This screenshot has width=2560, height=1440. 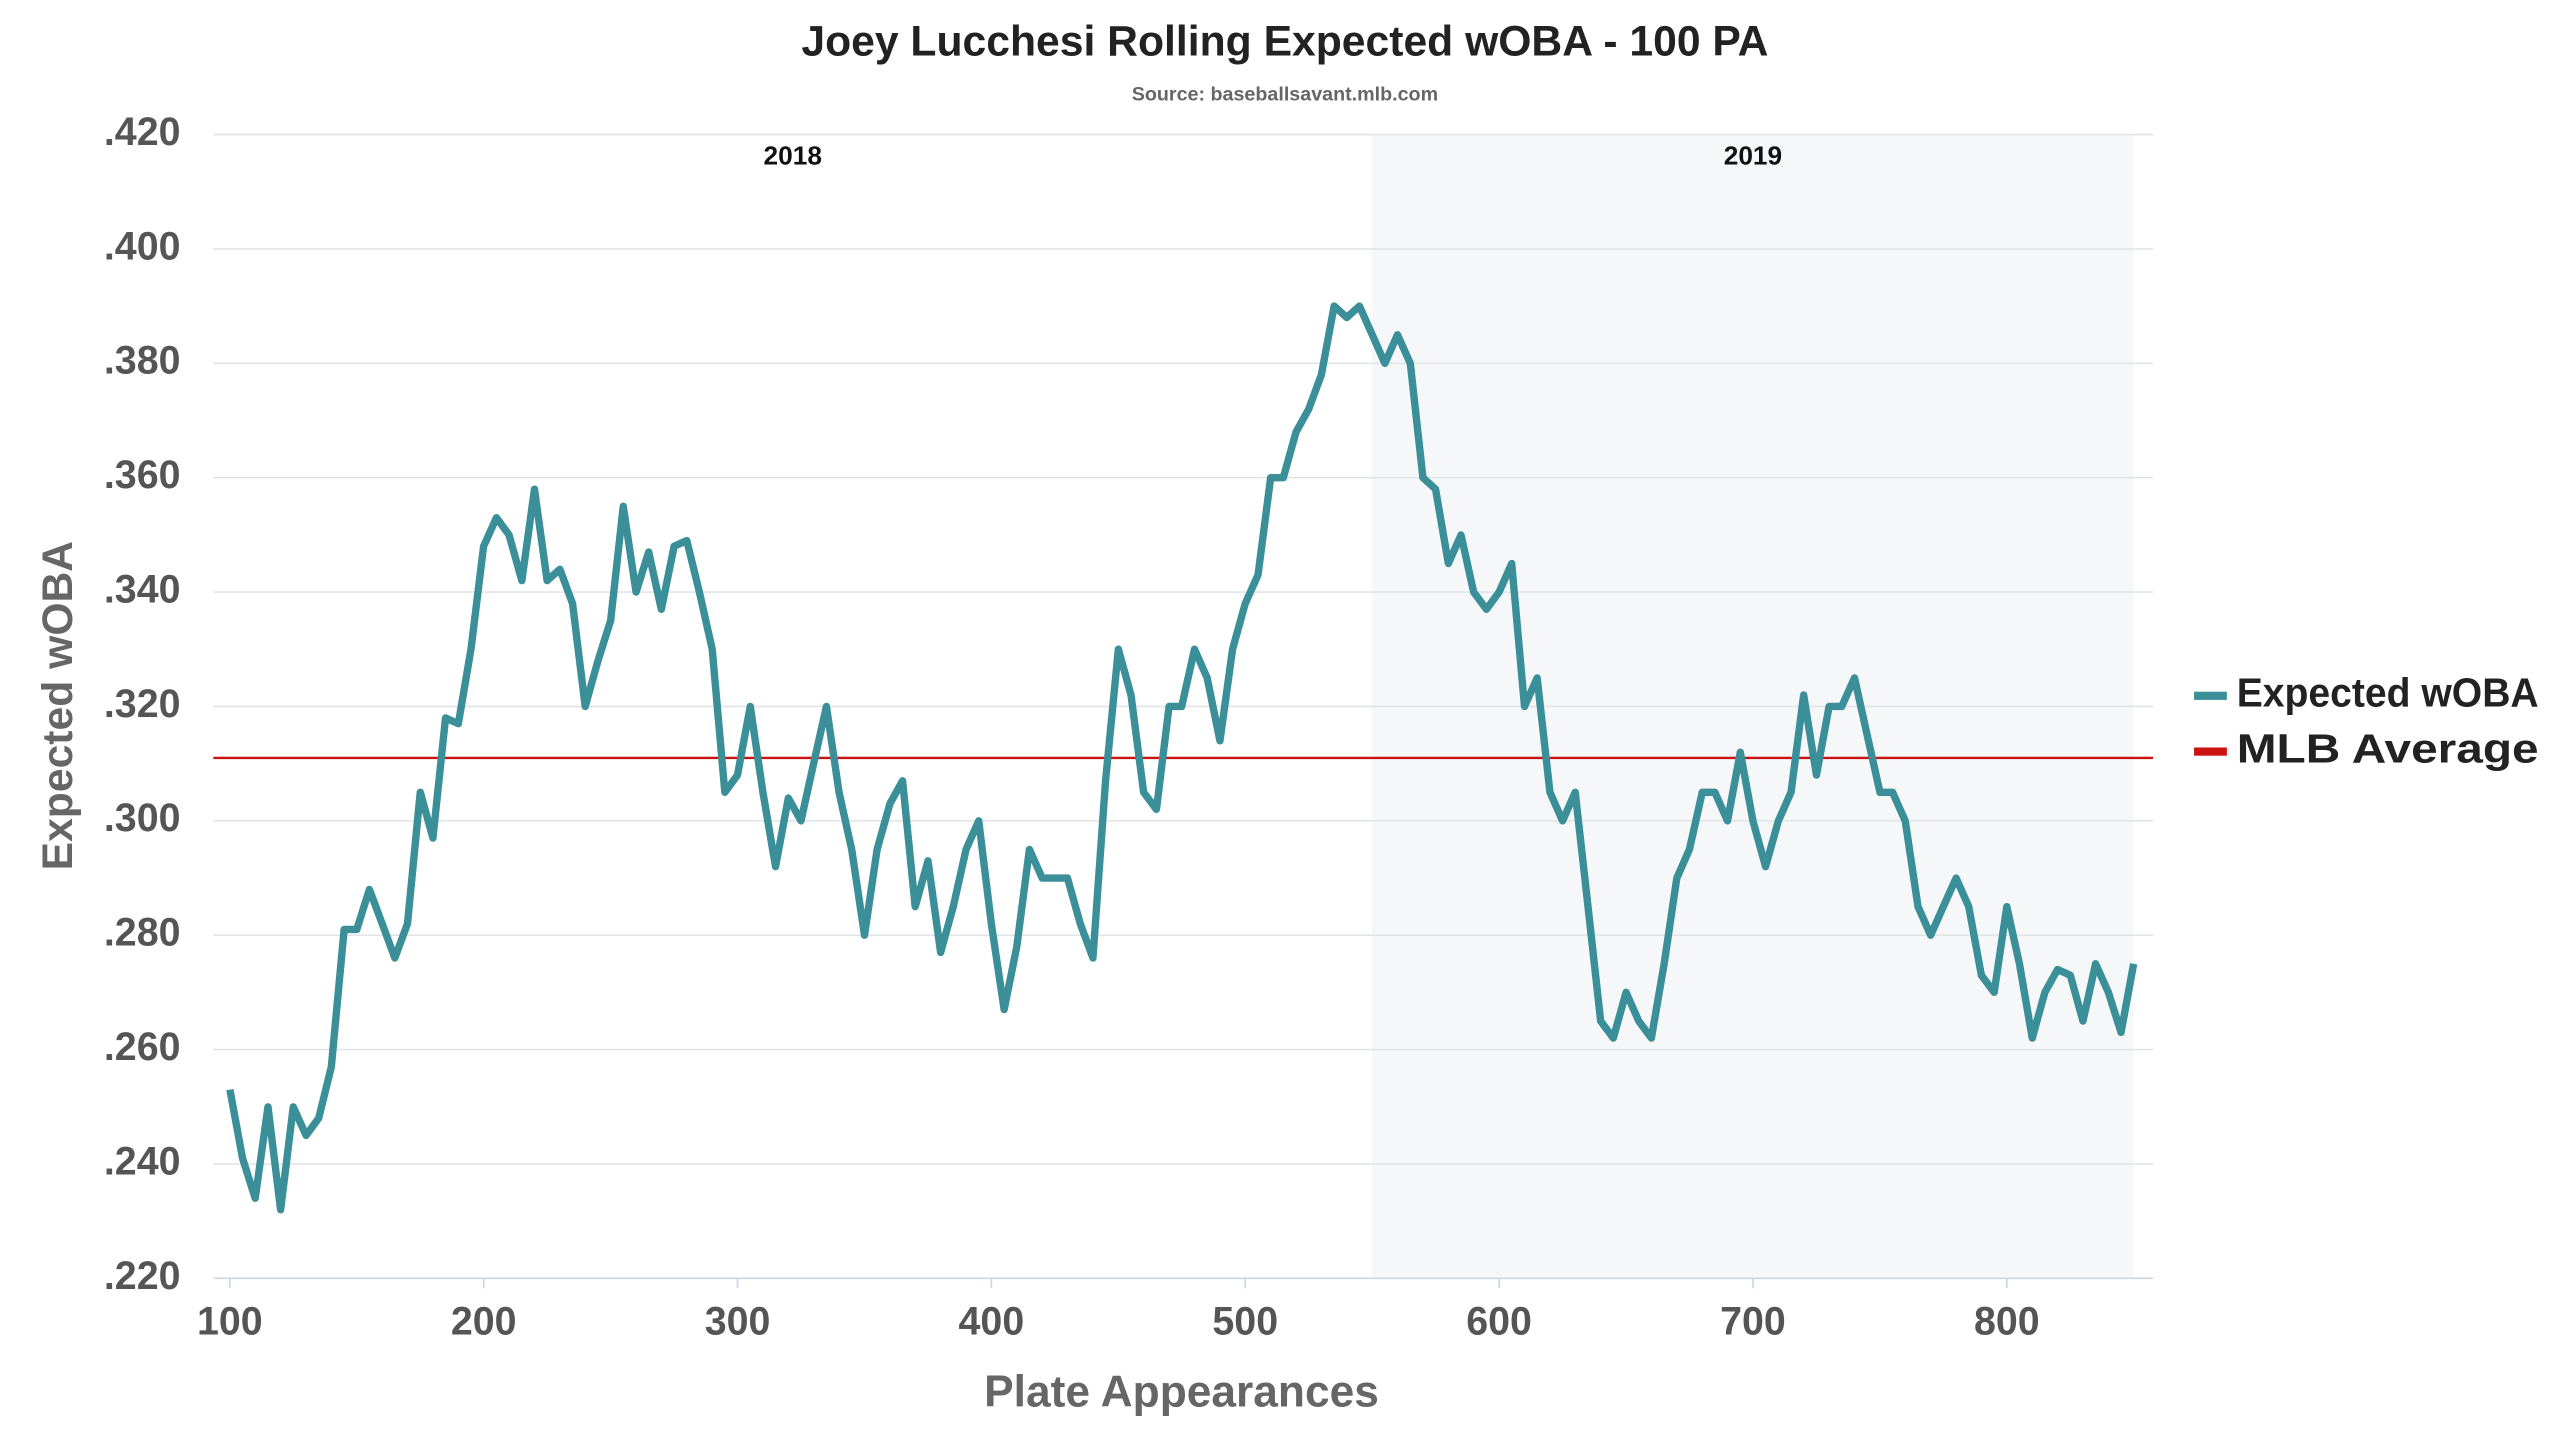 What do you see at coordinates (142, 1161) in the screenshot?
I see `y-tick-label: .240` at bounding box center [142, 1161].